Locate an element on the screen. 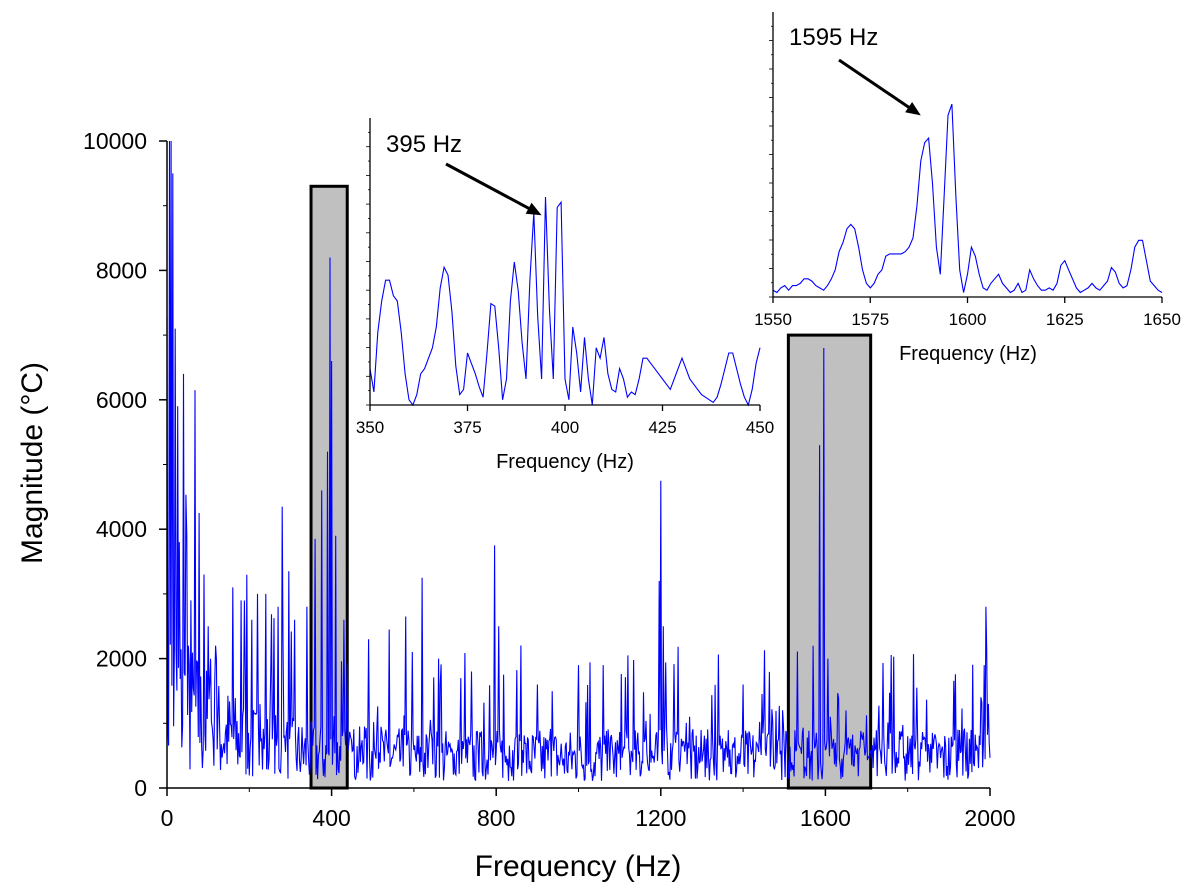 Image resolution: width=1193 pixels, height=890 pixels. main-x-tick-label: 800 is located at coordinates (496, 818).